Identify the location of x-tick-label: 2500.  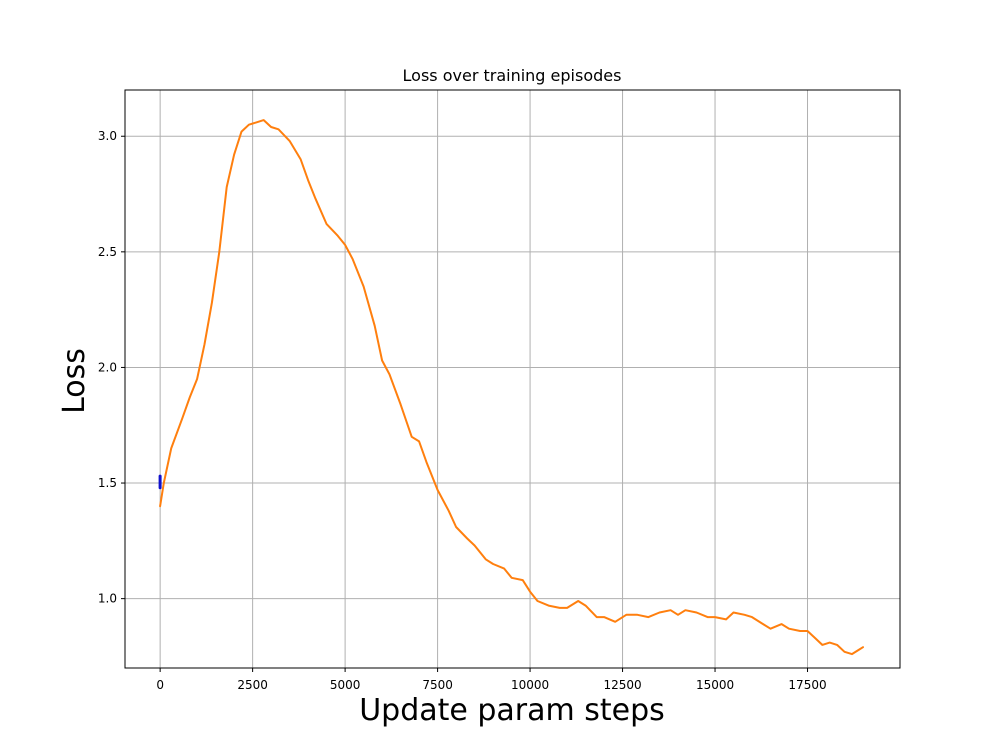
(252, 685).